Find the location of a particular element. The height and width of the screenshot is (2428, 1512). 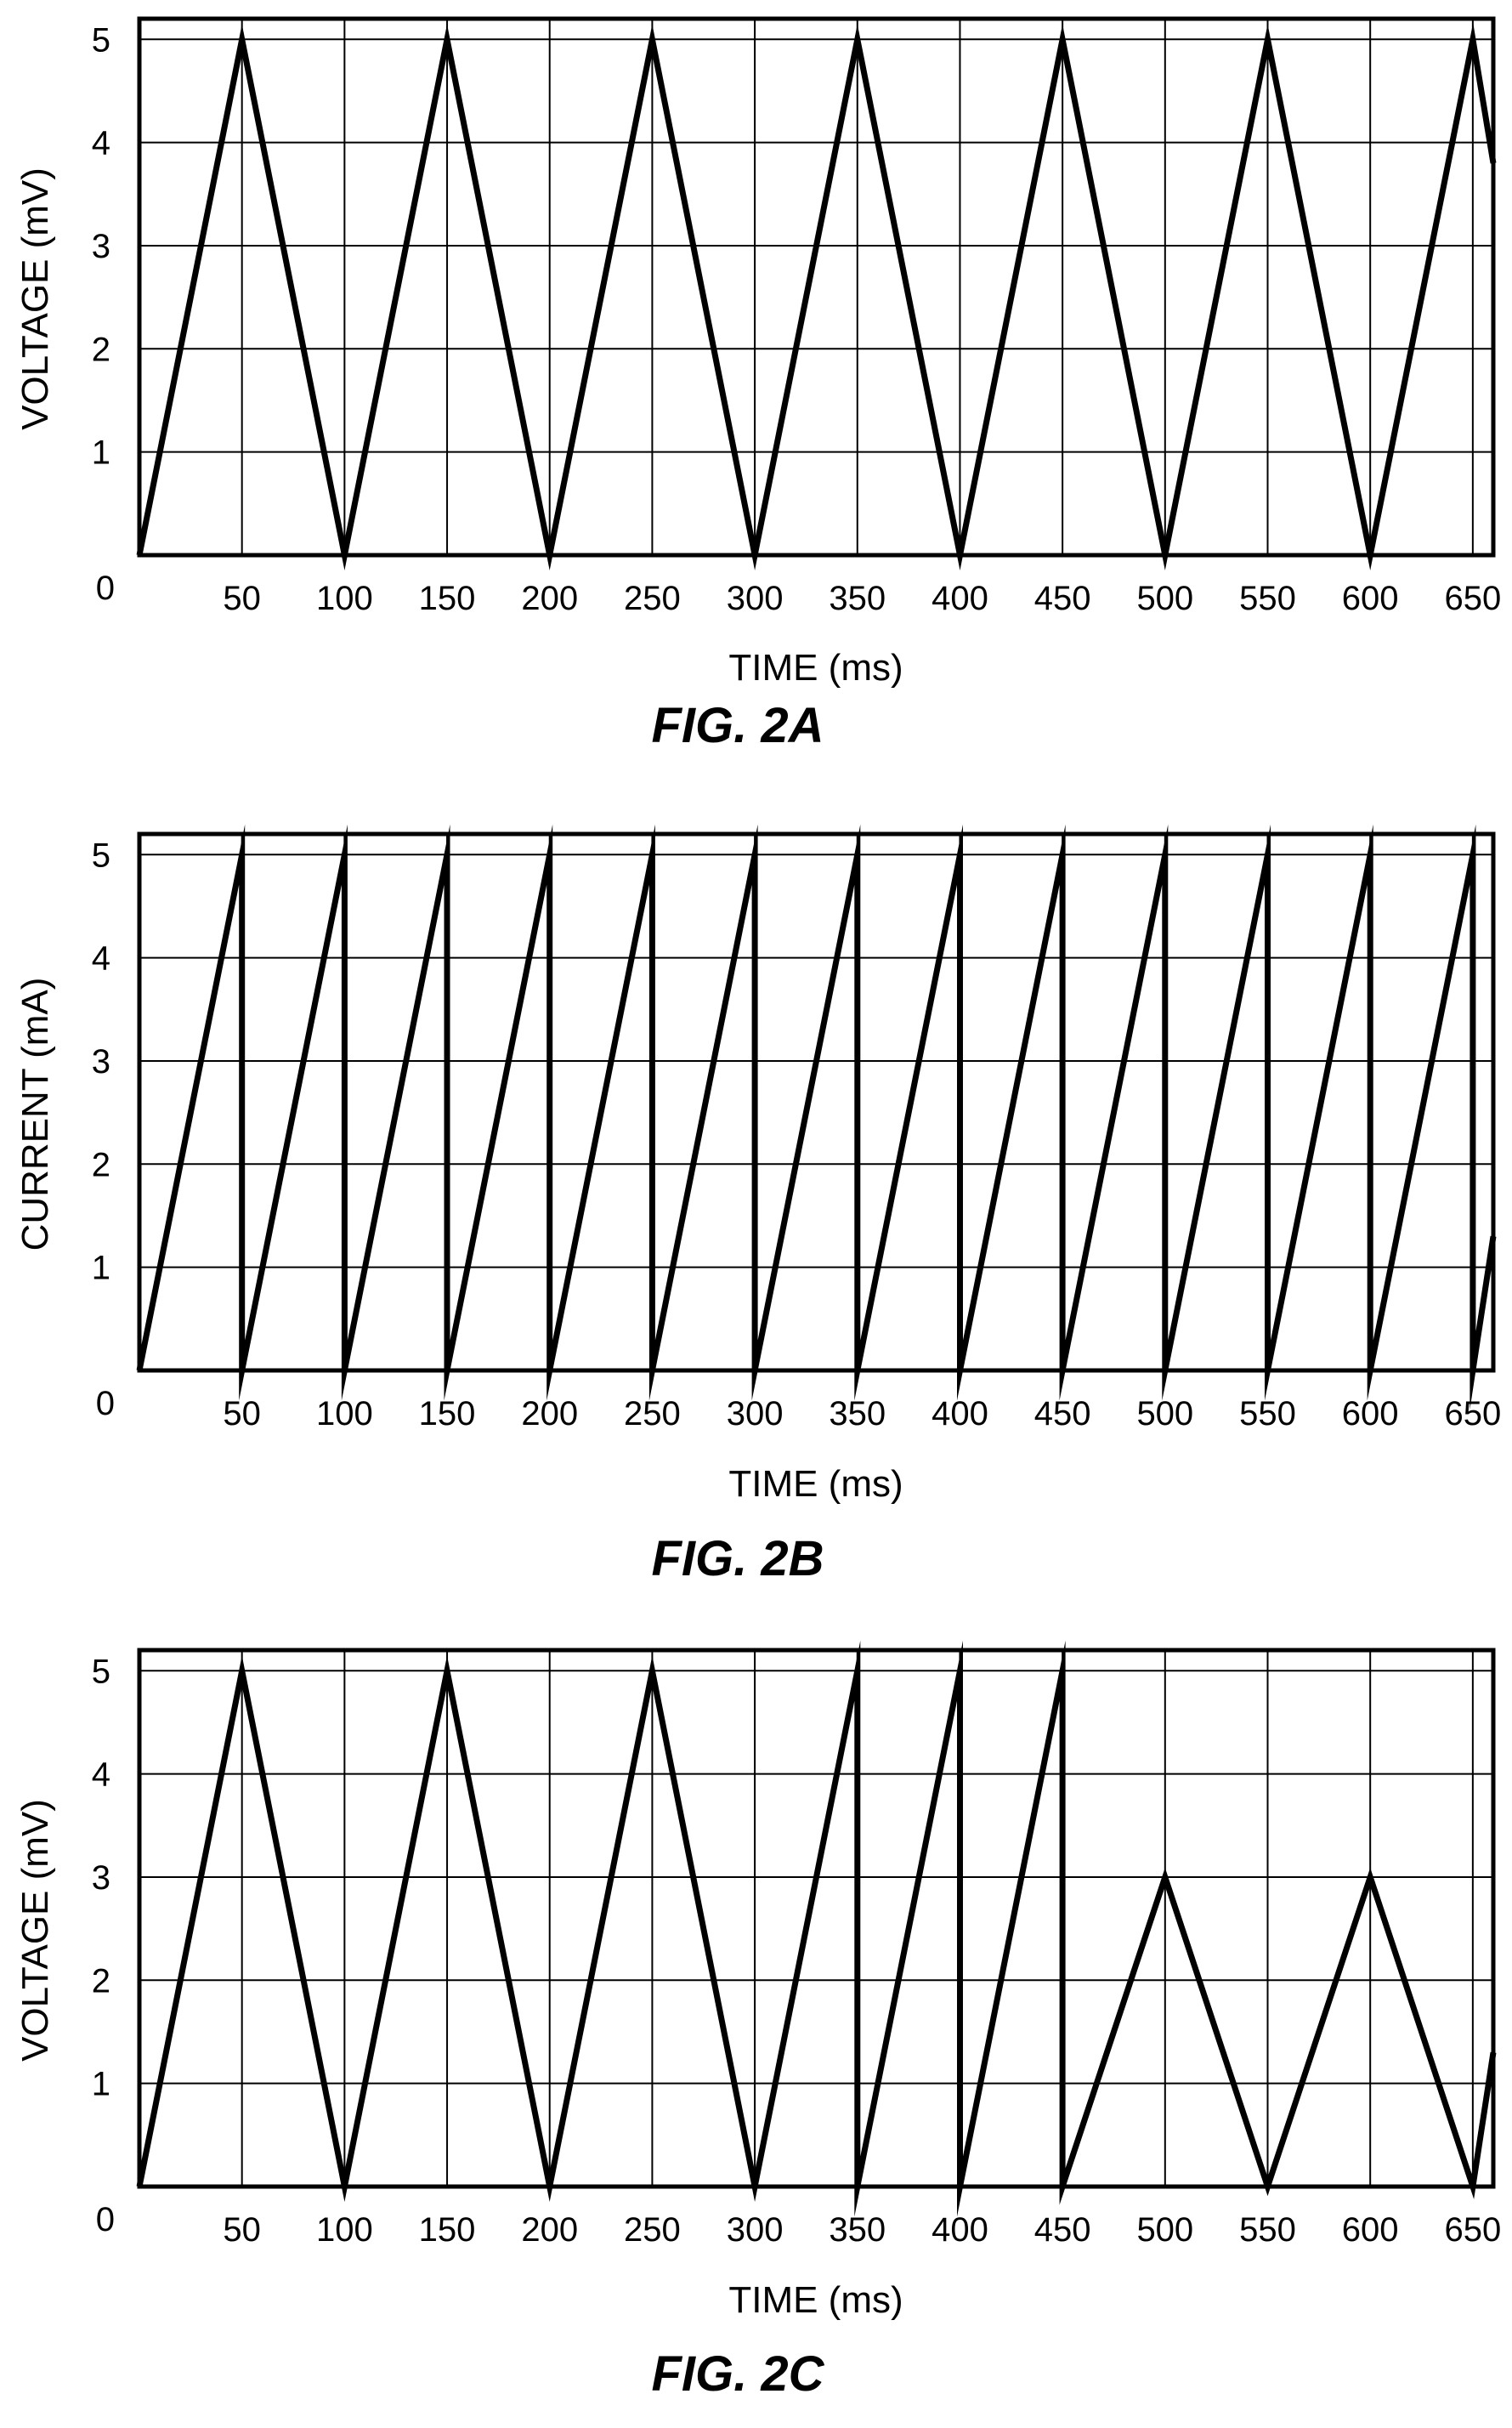

figure-caption: FIG. 2A is located at coordinates (737, 725).